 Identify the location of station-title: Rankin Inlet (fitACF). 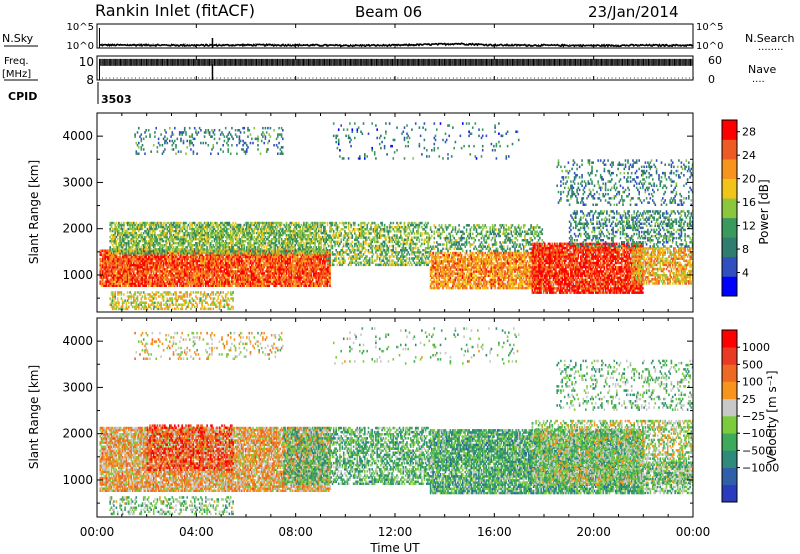
(175, 10).